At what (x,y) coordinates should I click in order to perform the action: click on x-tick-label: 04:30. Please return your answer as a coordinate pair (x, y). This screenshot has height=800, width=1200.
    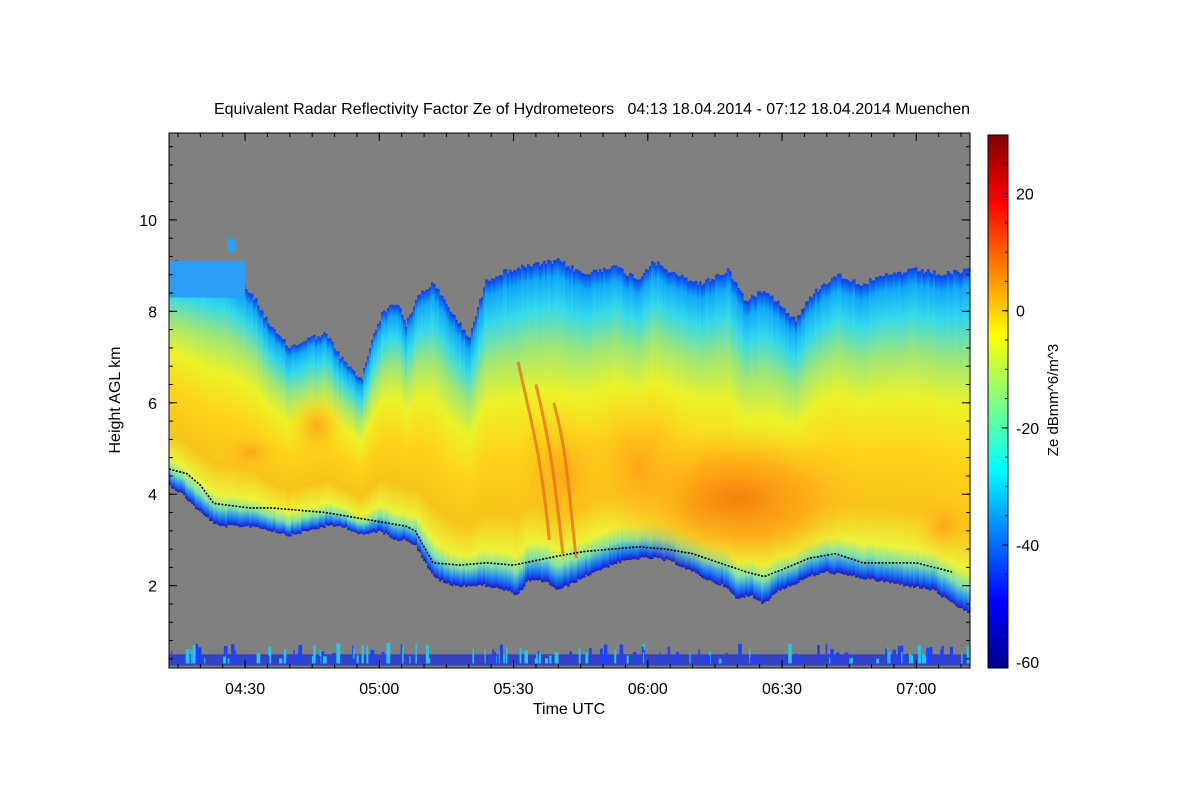
    Looking at the image, I should click on (245, 689).